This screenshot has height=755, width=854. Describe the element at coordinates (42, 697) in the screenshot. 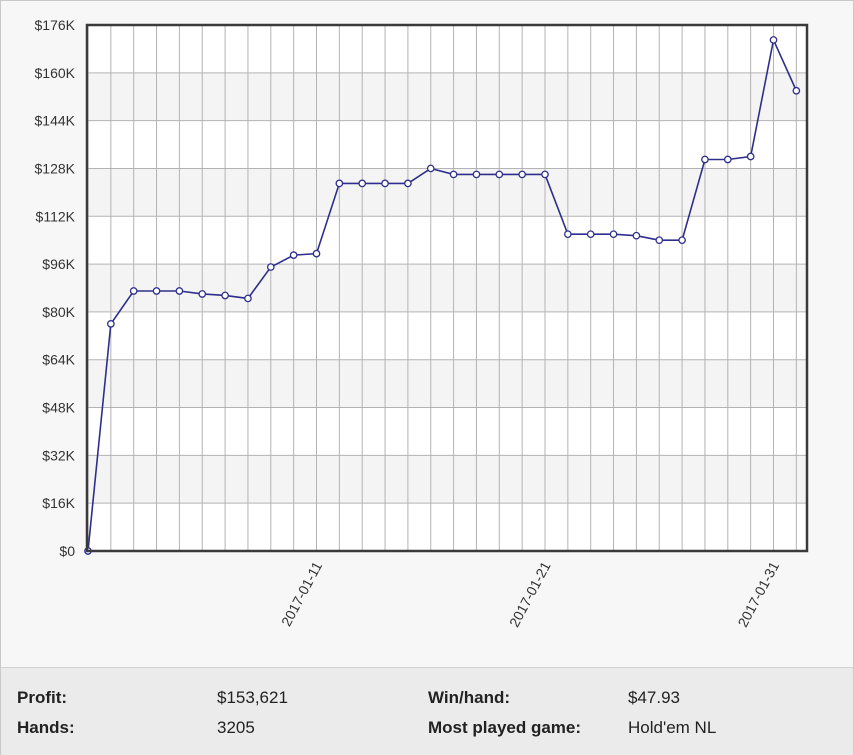

I see `profit-label: Profit:` at that location.